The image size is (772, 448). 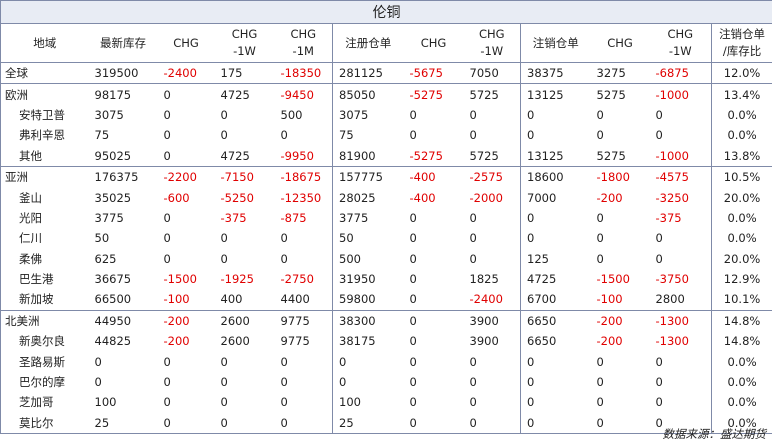 What do you see at coordinates (492, 72) in the screenshot?
I see `value-cell: 7050` at bounding box center [492, 72].